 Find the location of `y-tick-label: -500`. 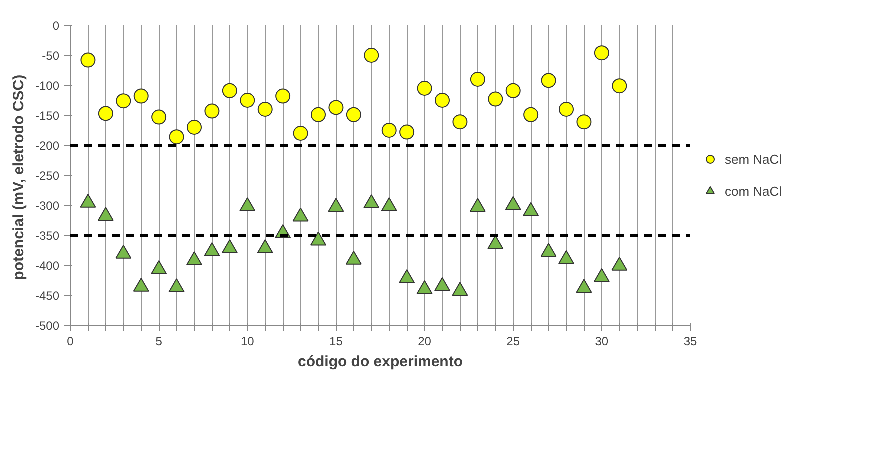

y-tick-label: -500 is located at coordinates (47, 326).